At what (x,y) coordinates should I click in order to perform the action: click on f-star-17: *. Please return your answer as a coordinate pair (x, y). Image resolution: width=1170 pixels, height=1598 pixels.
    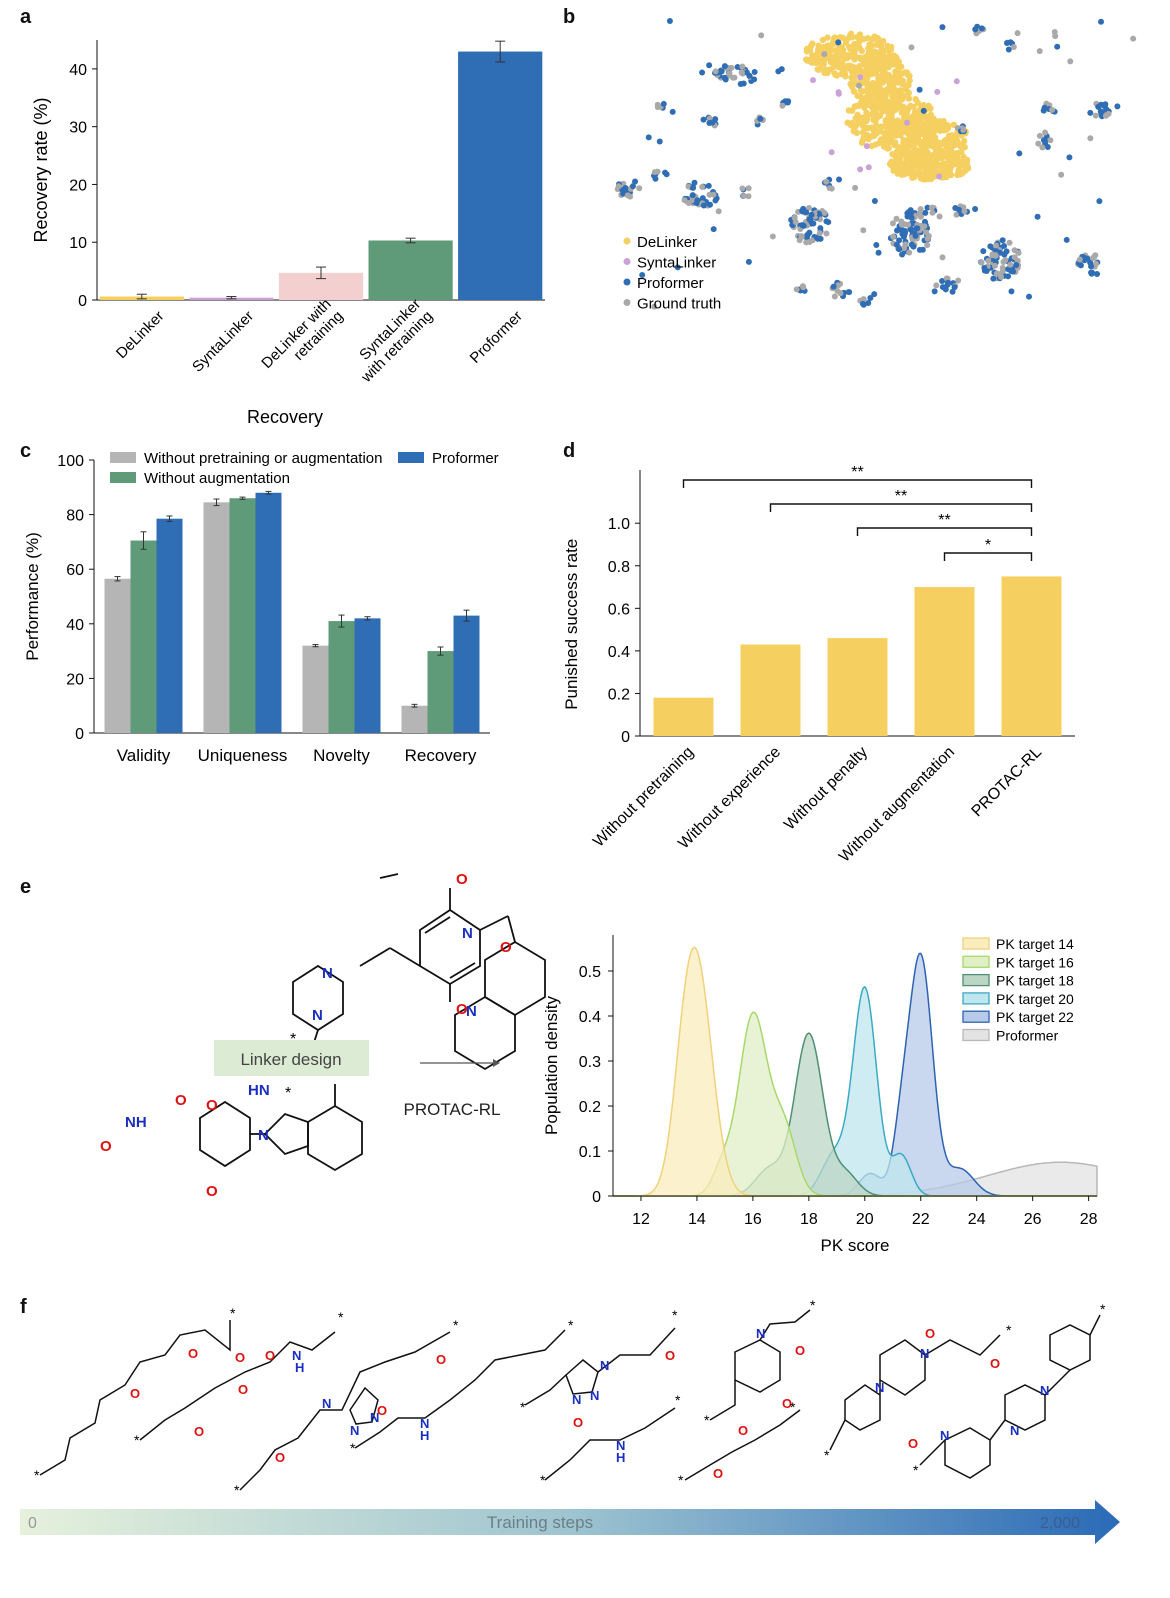
    Looking at the image, I should click on (1009, 1330).